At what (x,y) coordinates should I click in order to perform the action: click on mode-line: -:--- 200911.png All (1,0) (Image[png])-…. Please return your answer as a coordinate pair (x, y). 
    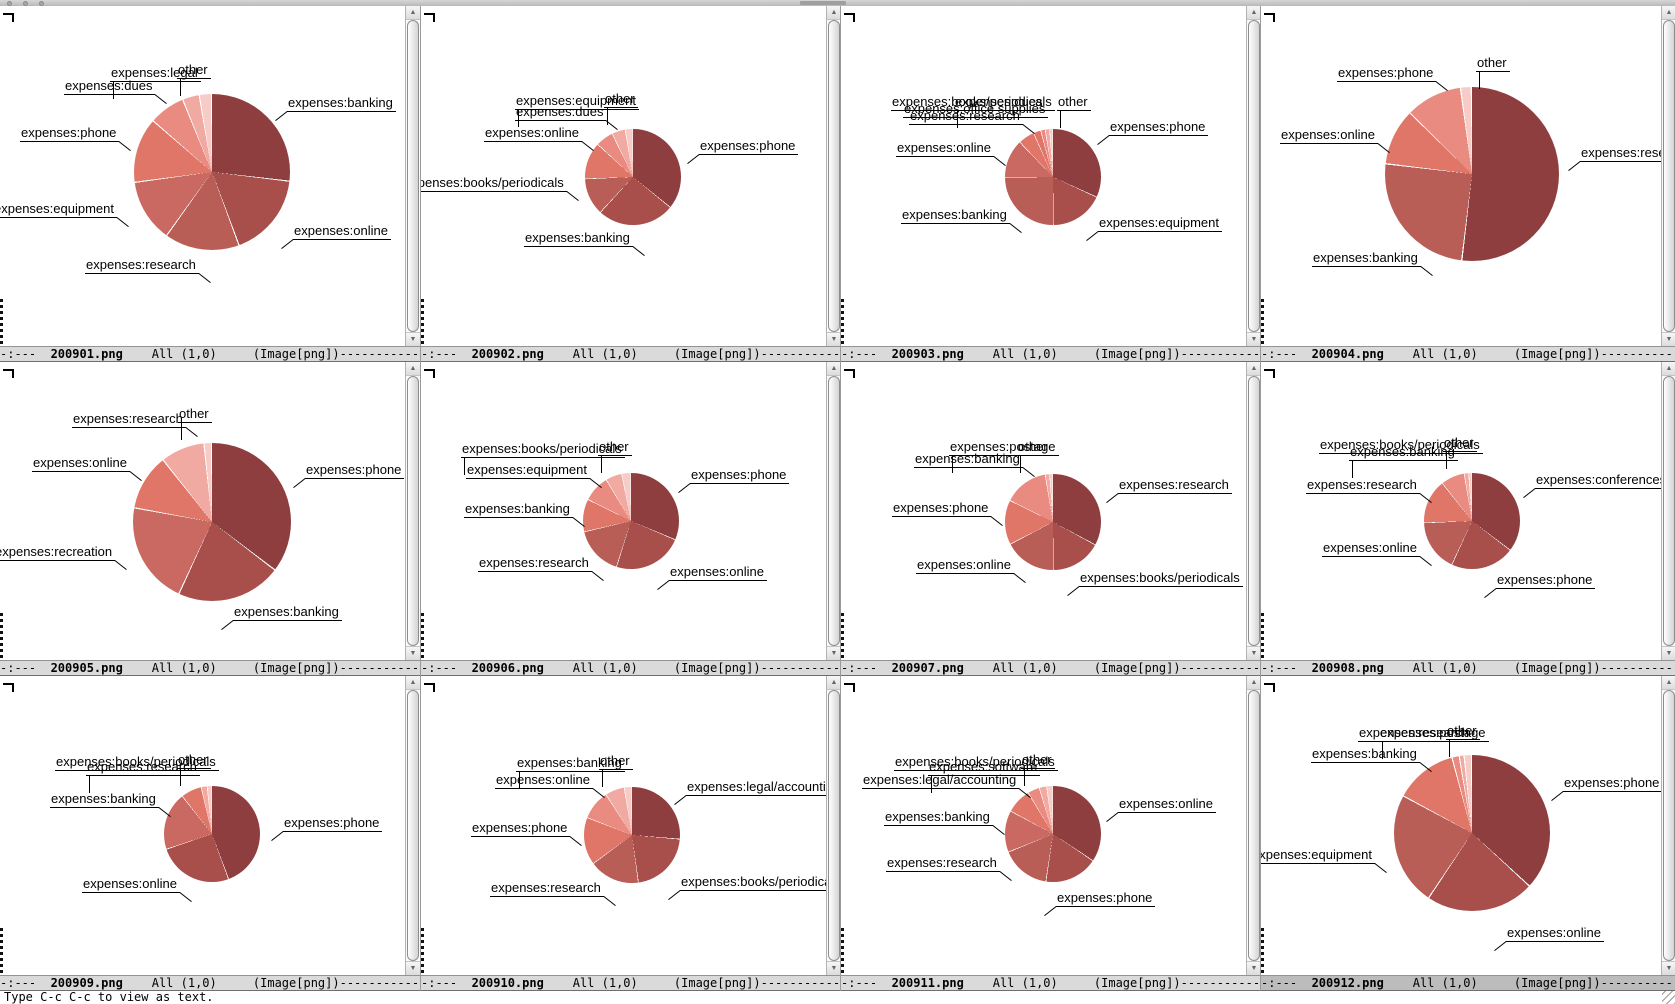
    Looking at the image, I should click on (1051, 983).